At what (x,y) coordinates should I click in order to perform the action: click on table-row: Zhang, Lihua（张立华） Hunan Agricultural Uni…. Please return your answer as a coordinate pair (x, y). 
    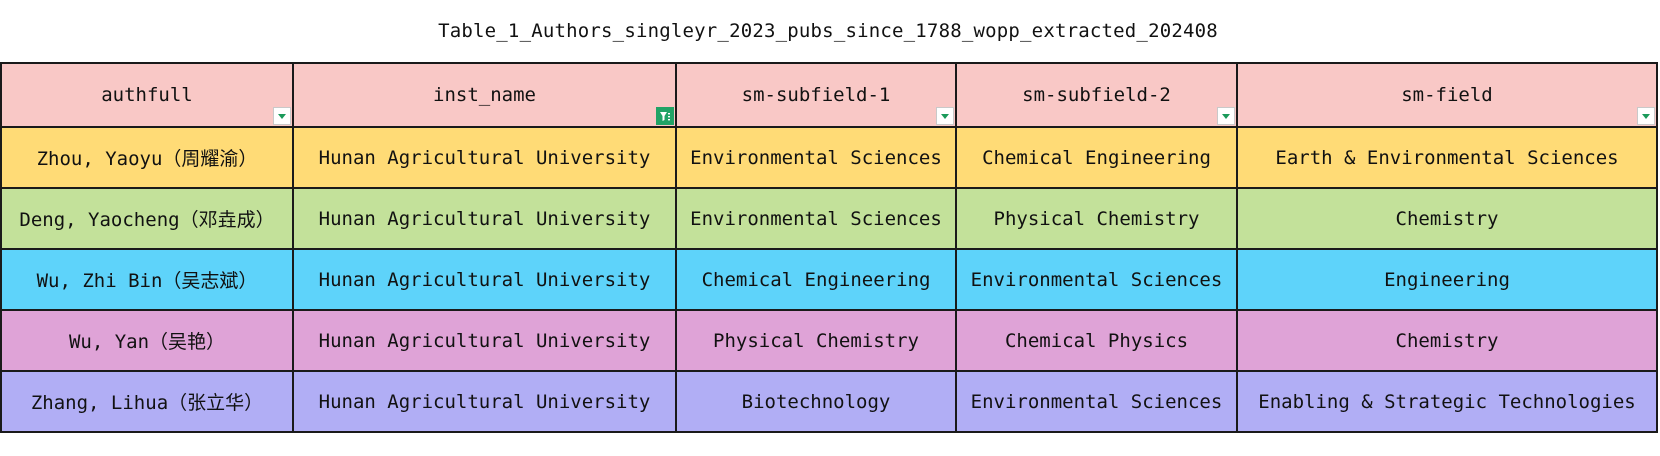
    Looking at the image, I should click on (829, 401).